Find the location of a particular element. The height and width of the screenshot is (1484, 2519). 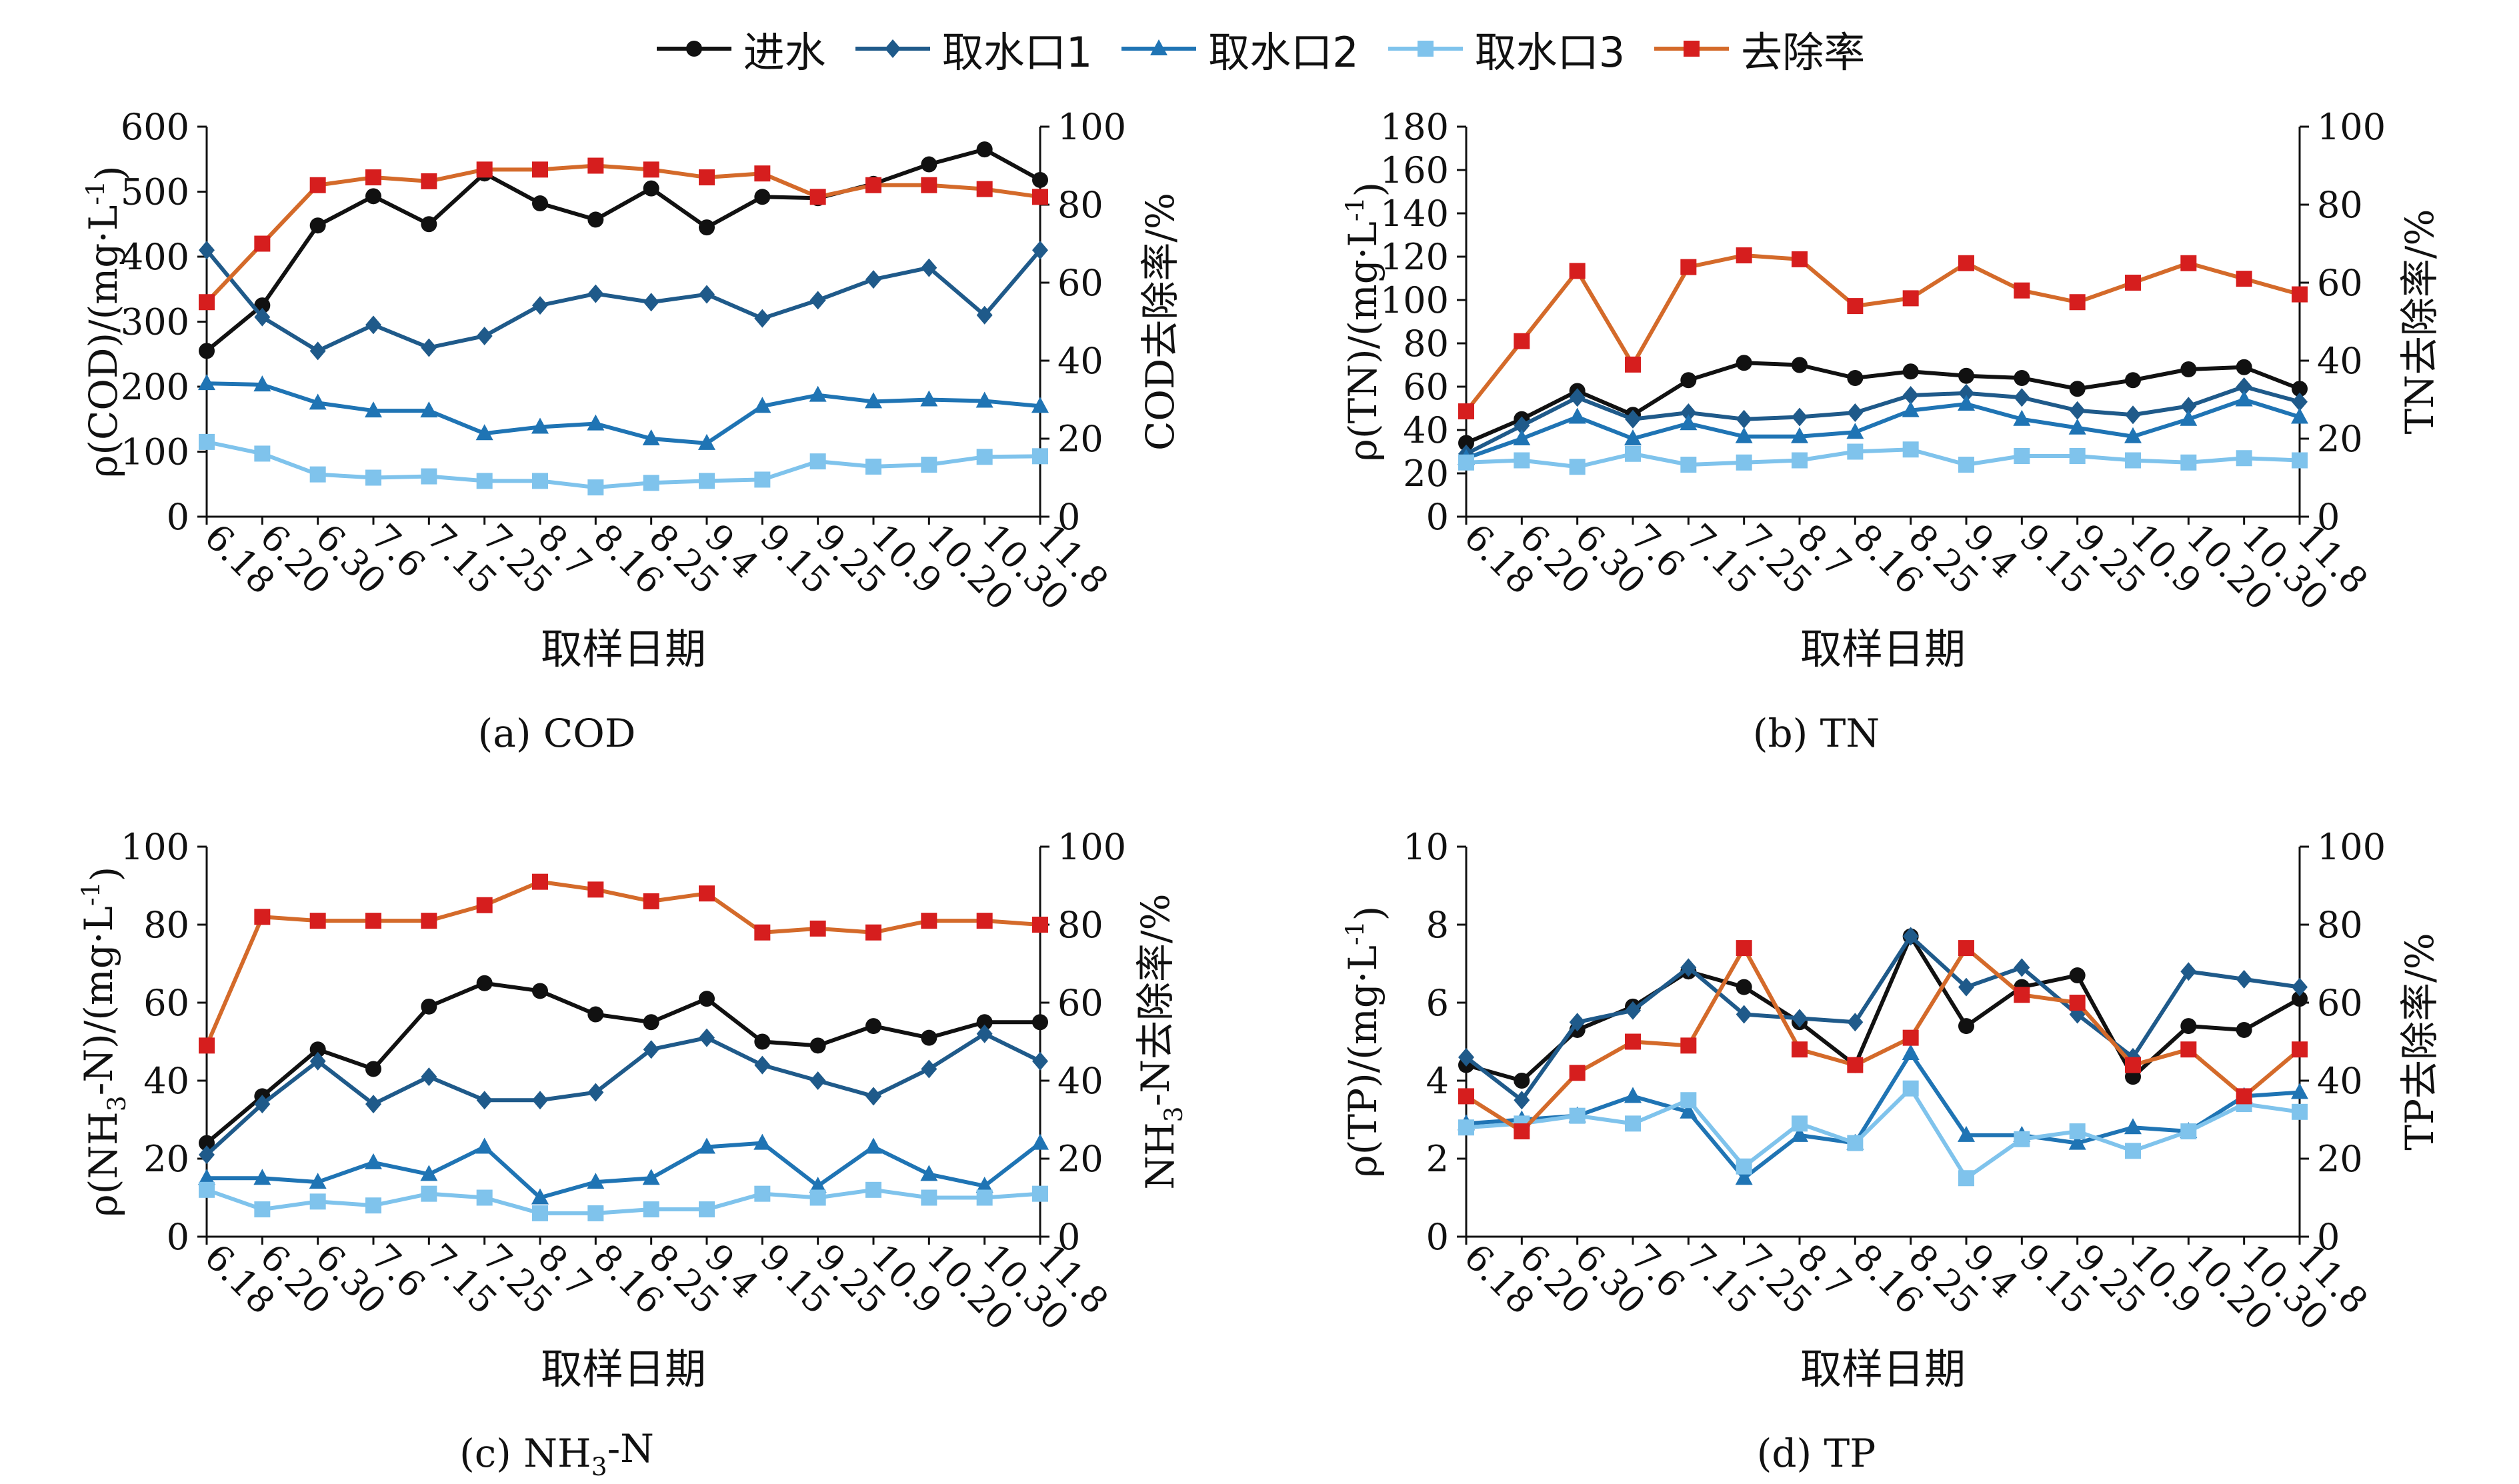

legend-swatch is located at coordinates (693, 49).